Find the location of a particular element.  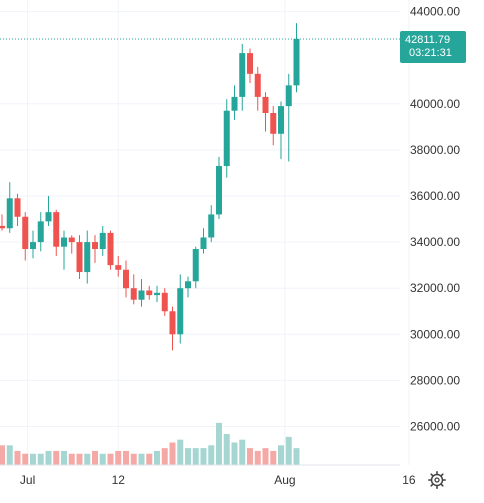

y-tick-label: 38000.00 is located at coordinates (435, 150).